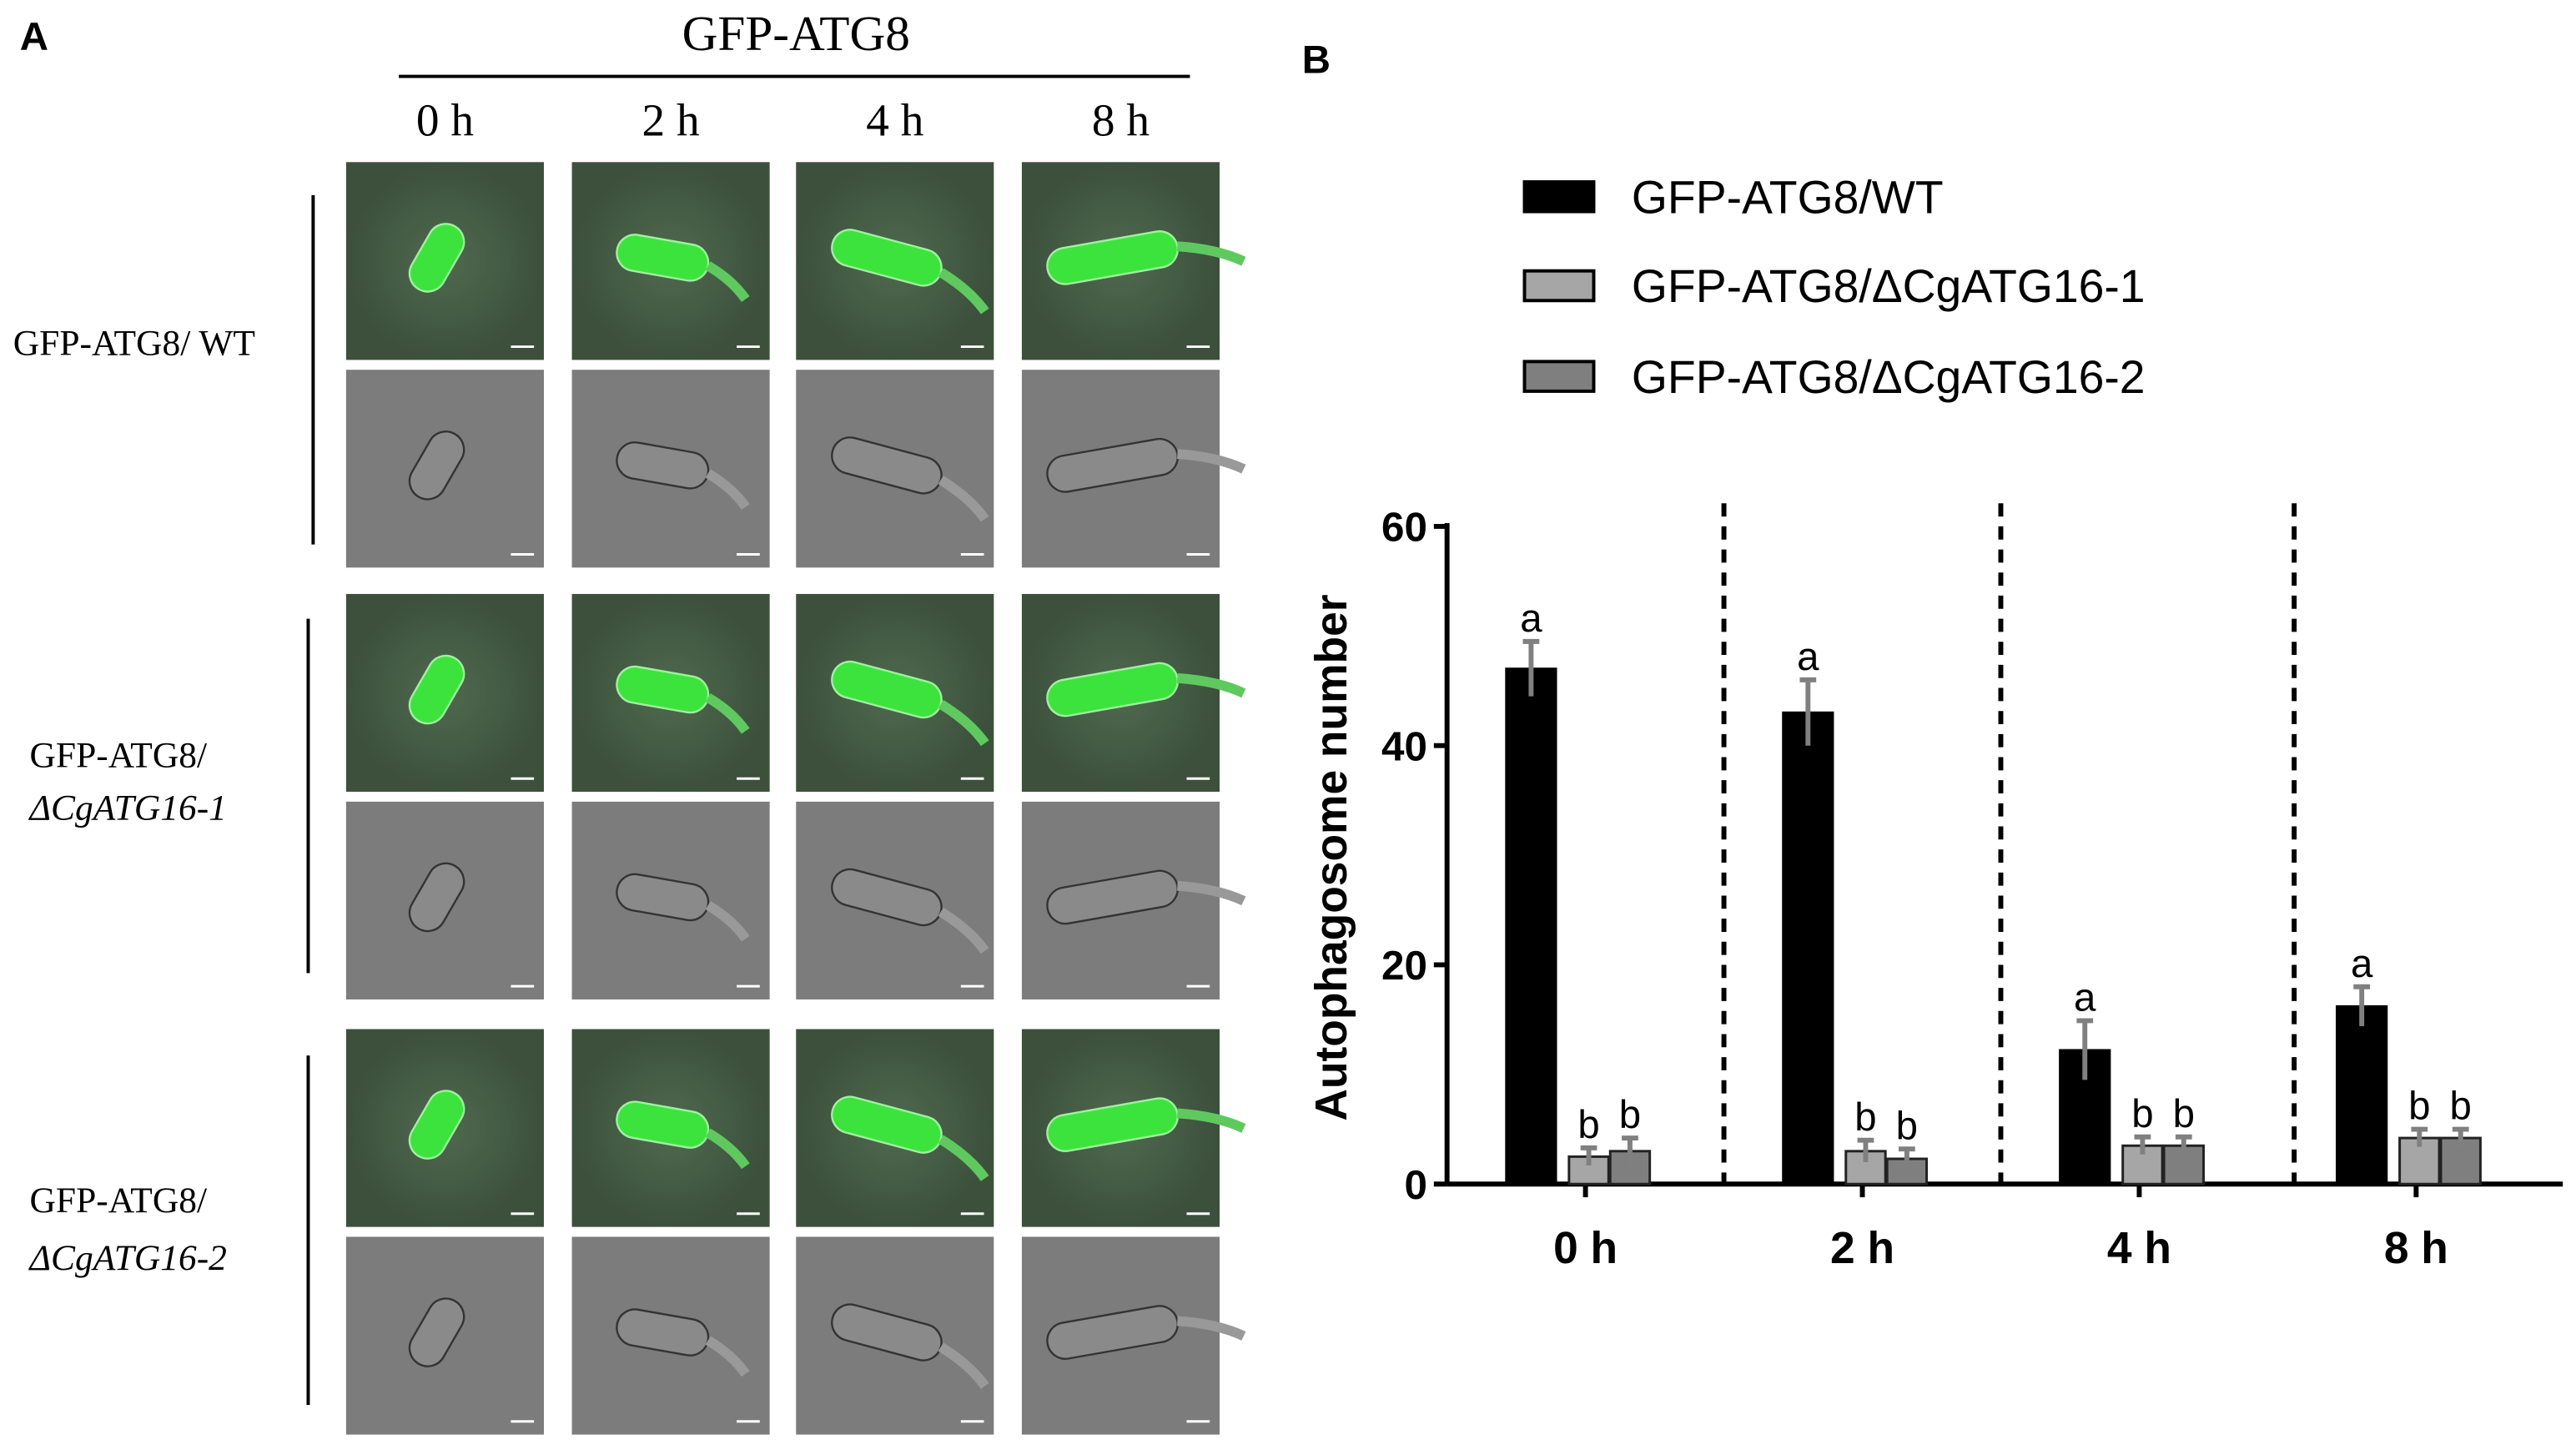 Image resolution: width=2576 pixels, height=1450 pixels. Describe the element at coordinates (894, 120) in the screenshot. I see `time-label: 4 h` at that location.